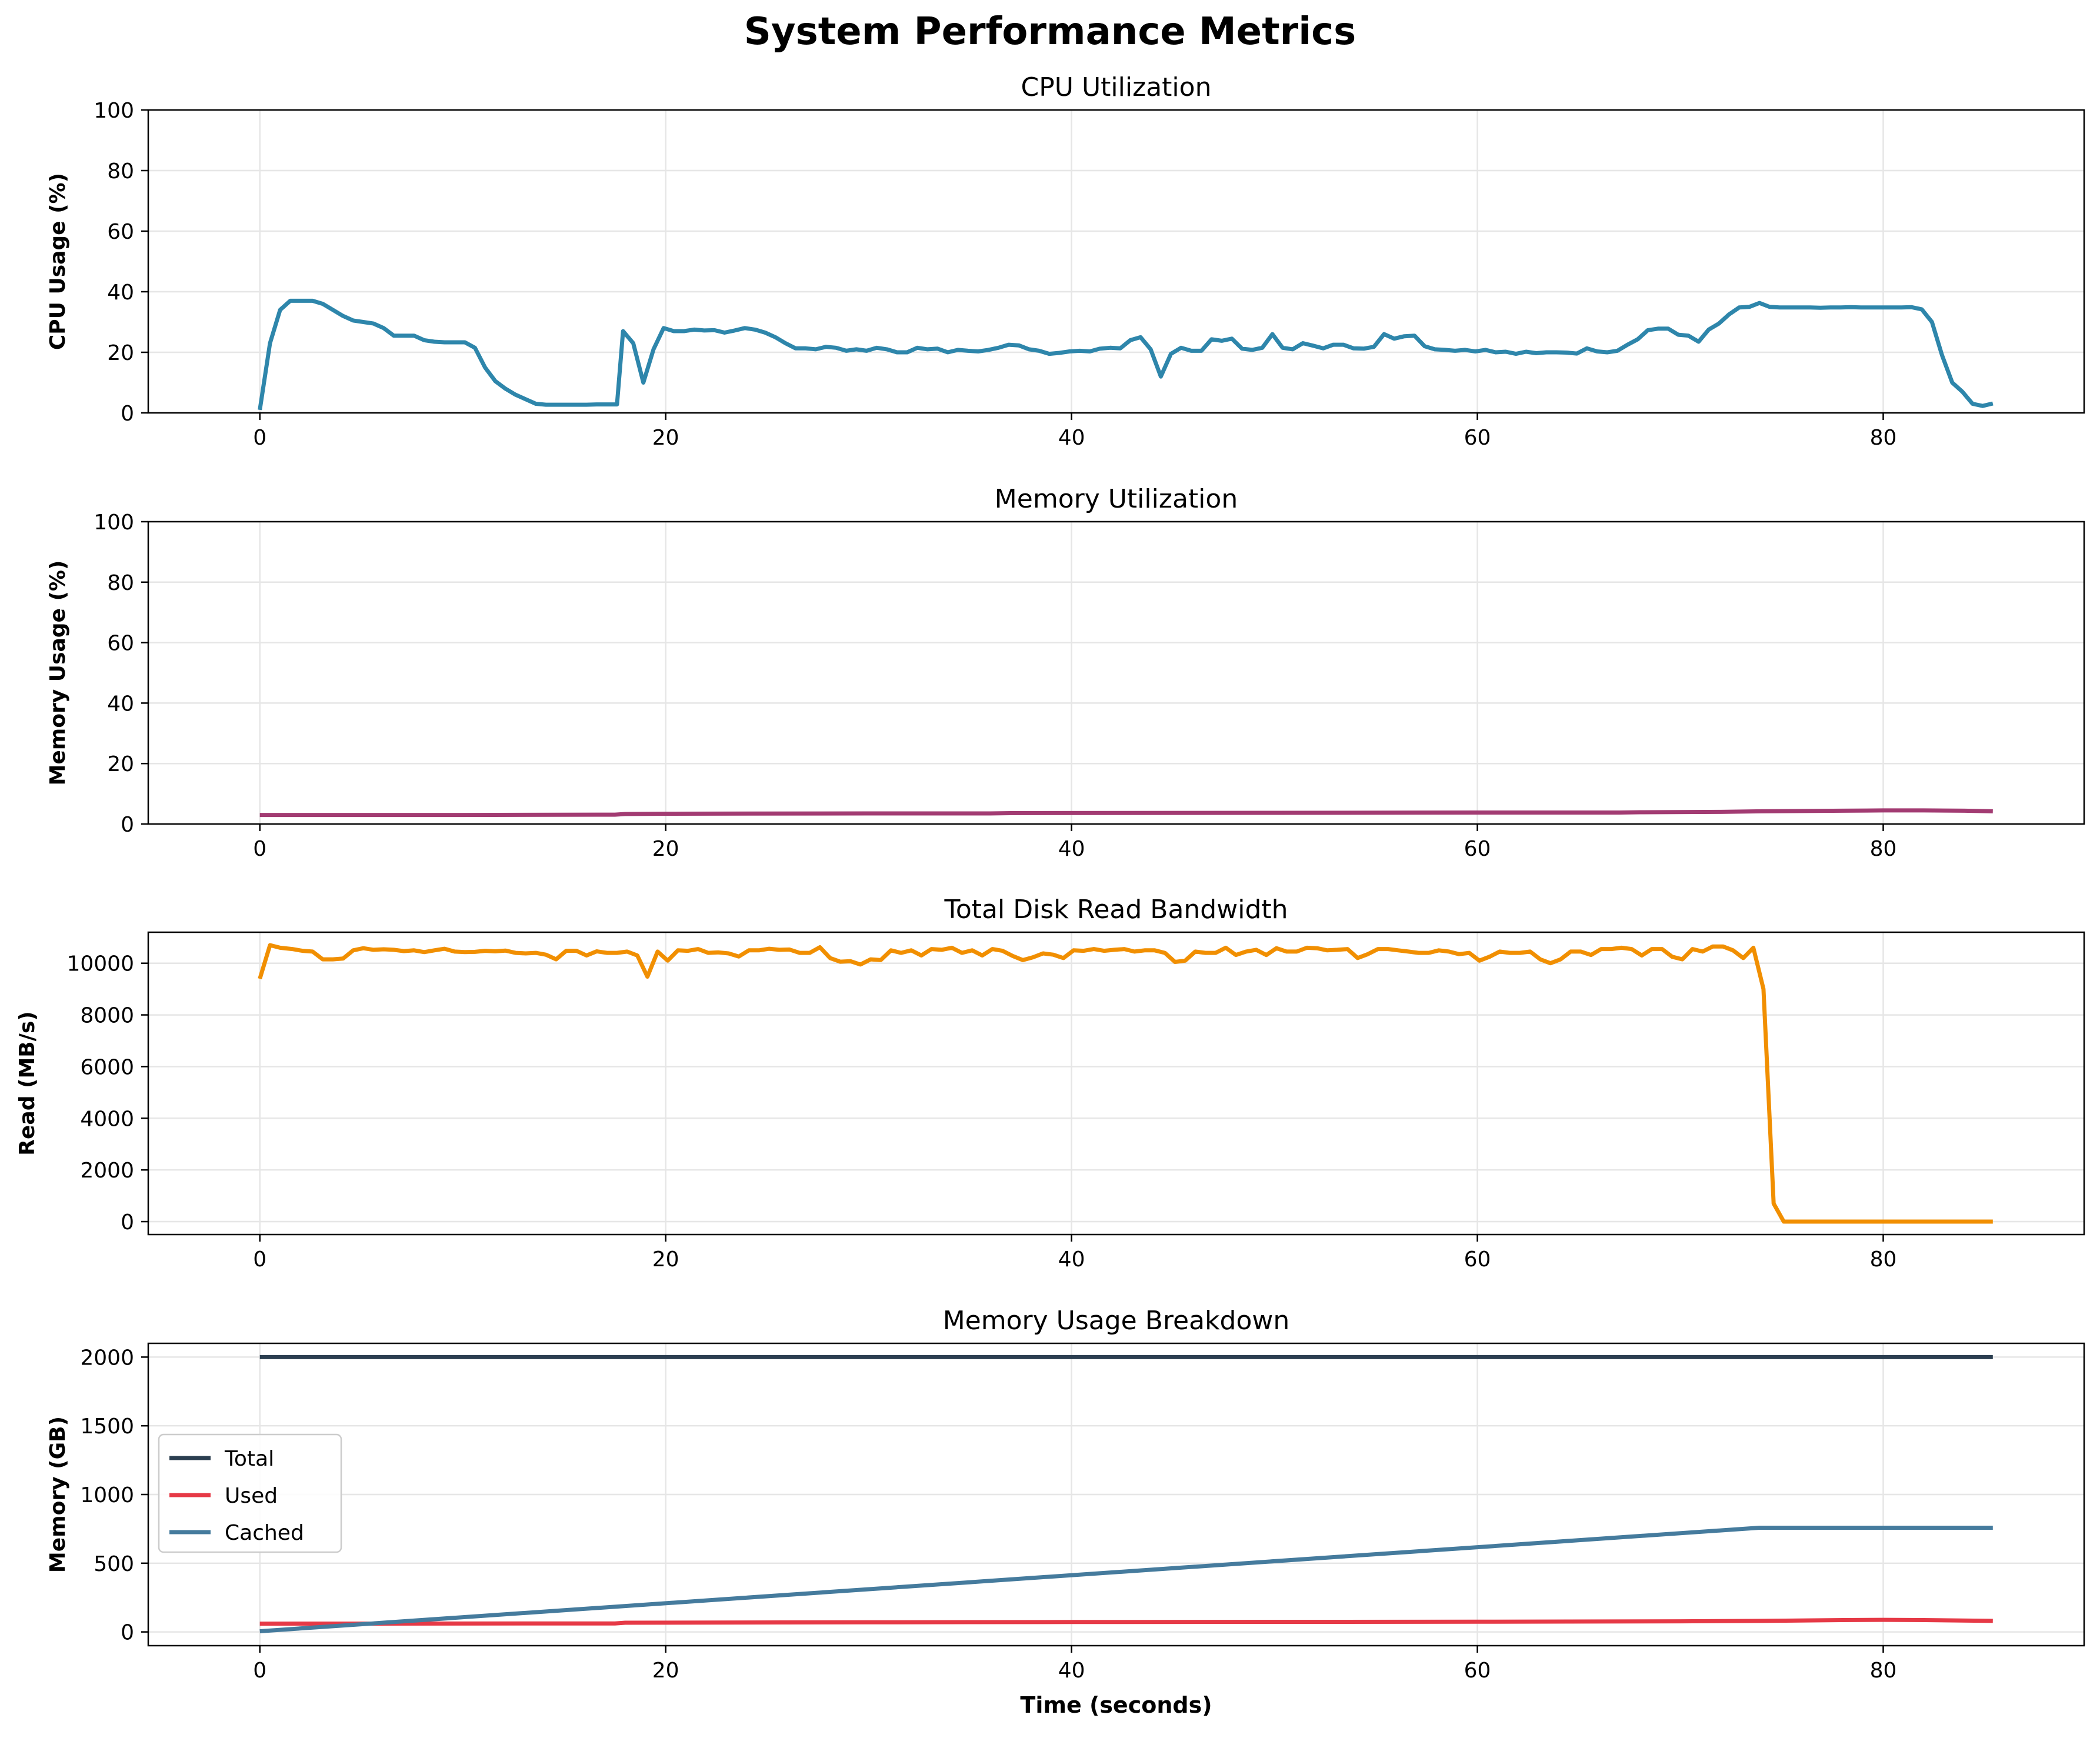 Image resolution: width=2100 pixels, height=1738 pixels. What do you see at coordinates (107, 1119) in the screenshot?
I see `y-tick-label: 4000` at bounding box center [107, 1119].